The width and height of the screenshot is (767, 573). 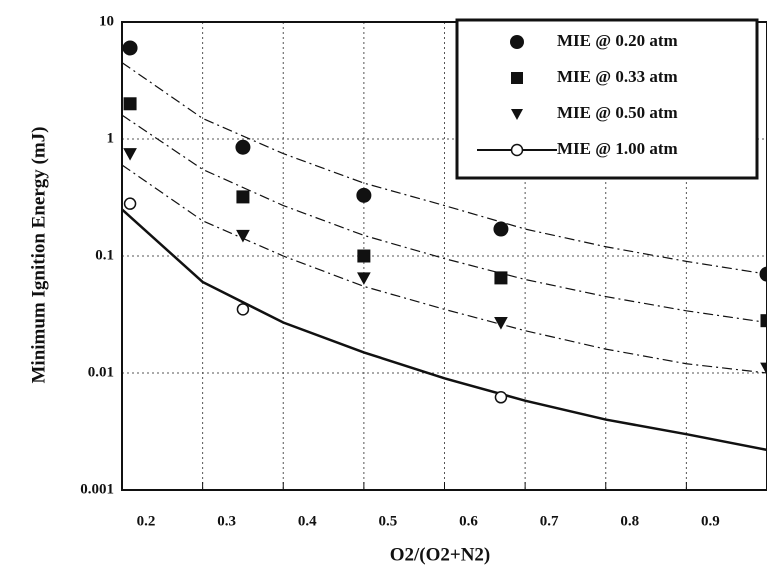 What do you see at coordinates (111, 138) in the screenshot?
I see `y-tick-label: 1` at bounding box center [111, 138].